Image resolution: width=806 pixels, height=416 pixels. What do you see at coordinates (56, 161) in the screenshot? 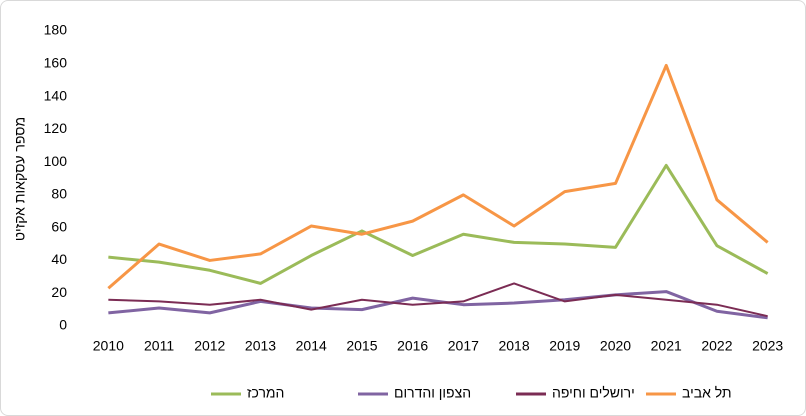
I see `y-tick-label: 100` at bounding box center [56, 161].